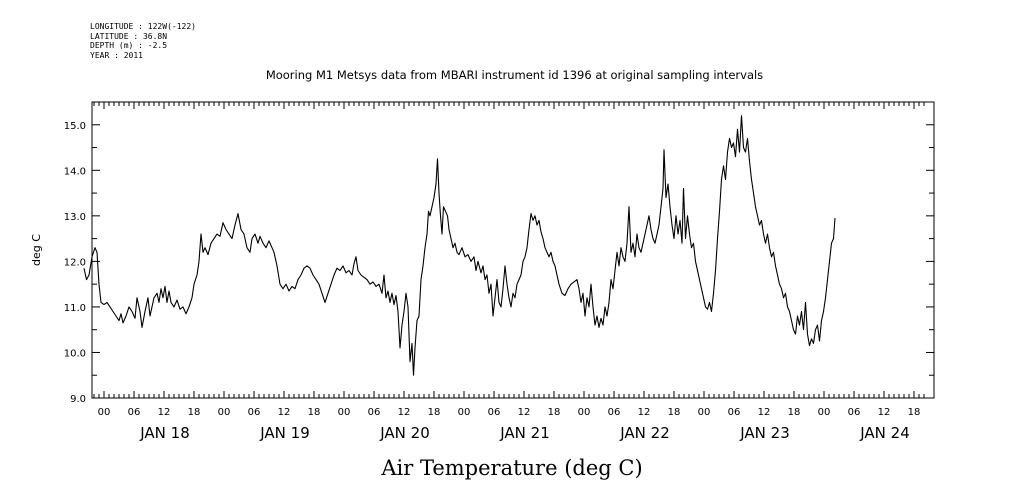  I want to click on y-tick-label: 14.0, so click(75, 171).